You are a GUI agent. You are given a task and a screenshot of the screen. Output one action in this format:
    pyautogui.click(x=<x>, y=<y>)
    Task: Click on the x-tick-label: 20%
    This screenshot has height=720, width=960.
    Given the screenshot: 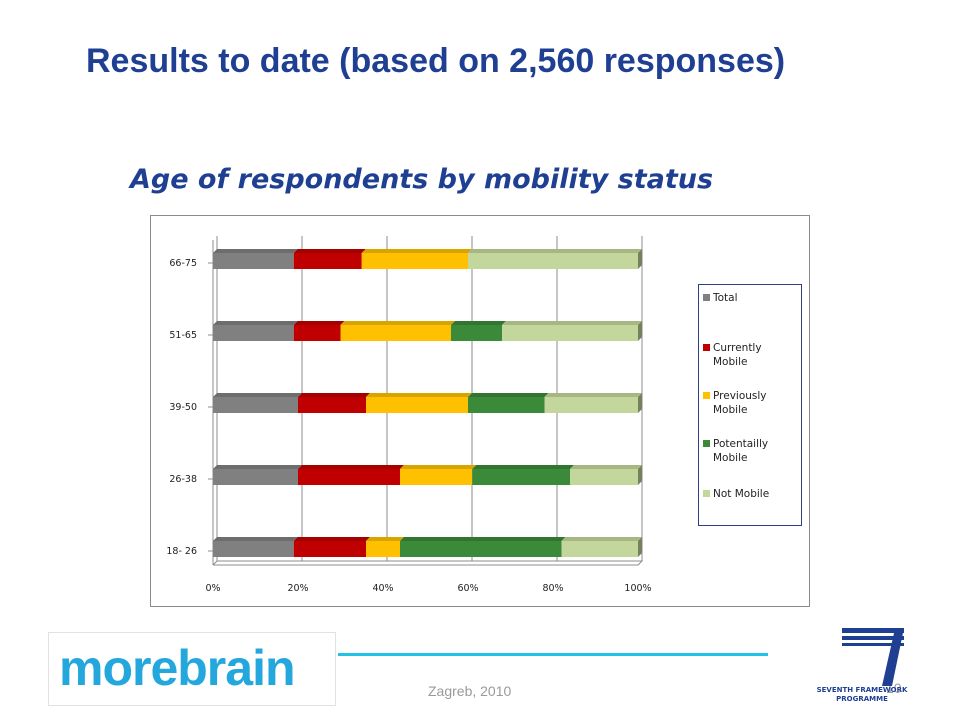 What is the action you would take?
    pyautogui.click(x=297, y=588)
    